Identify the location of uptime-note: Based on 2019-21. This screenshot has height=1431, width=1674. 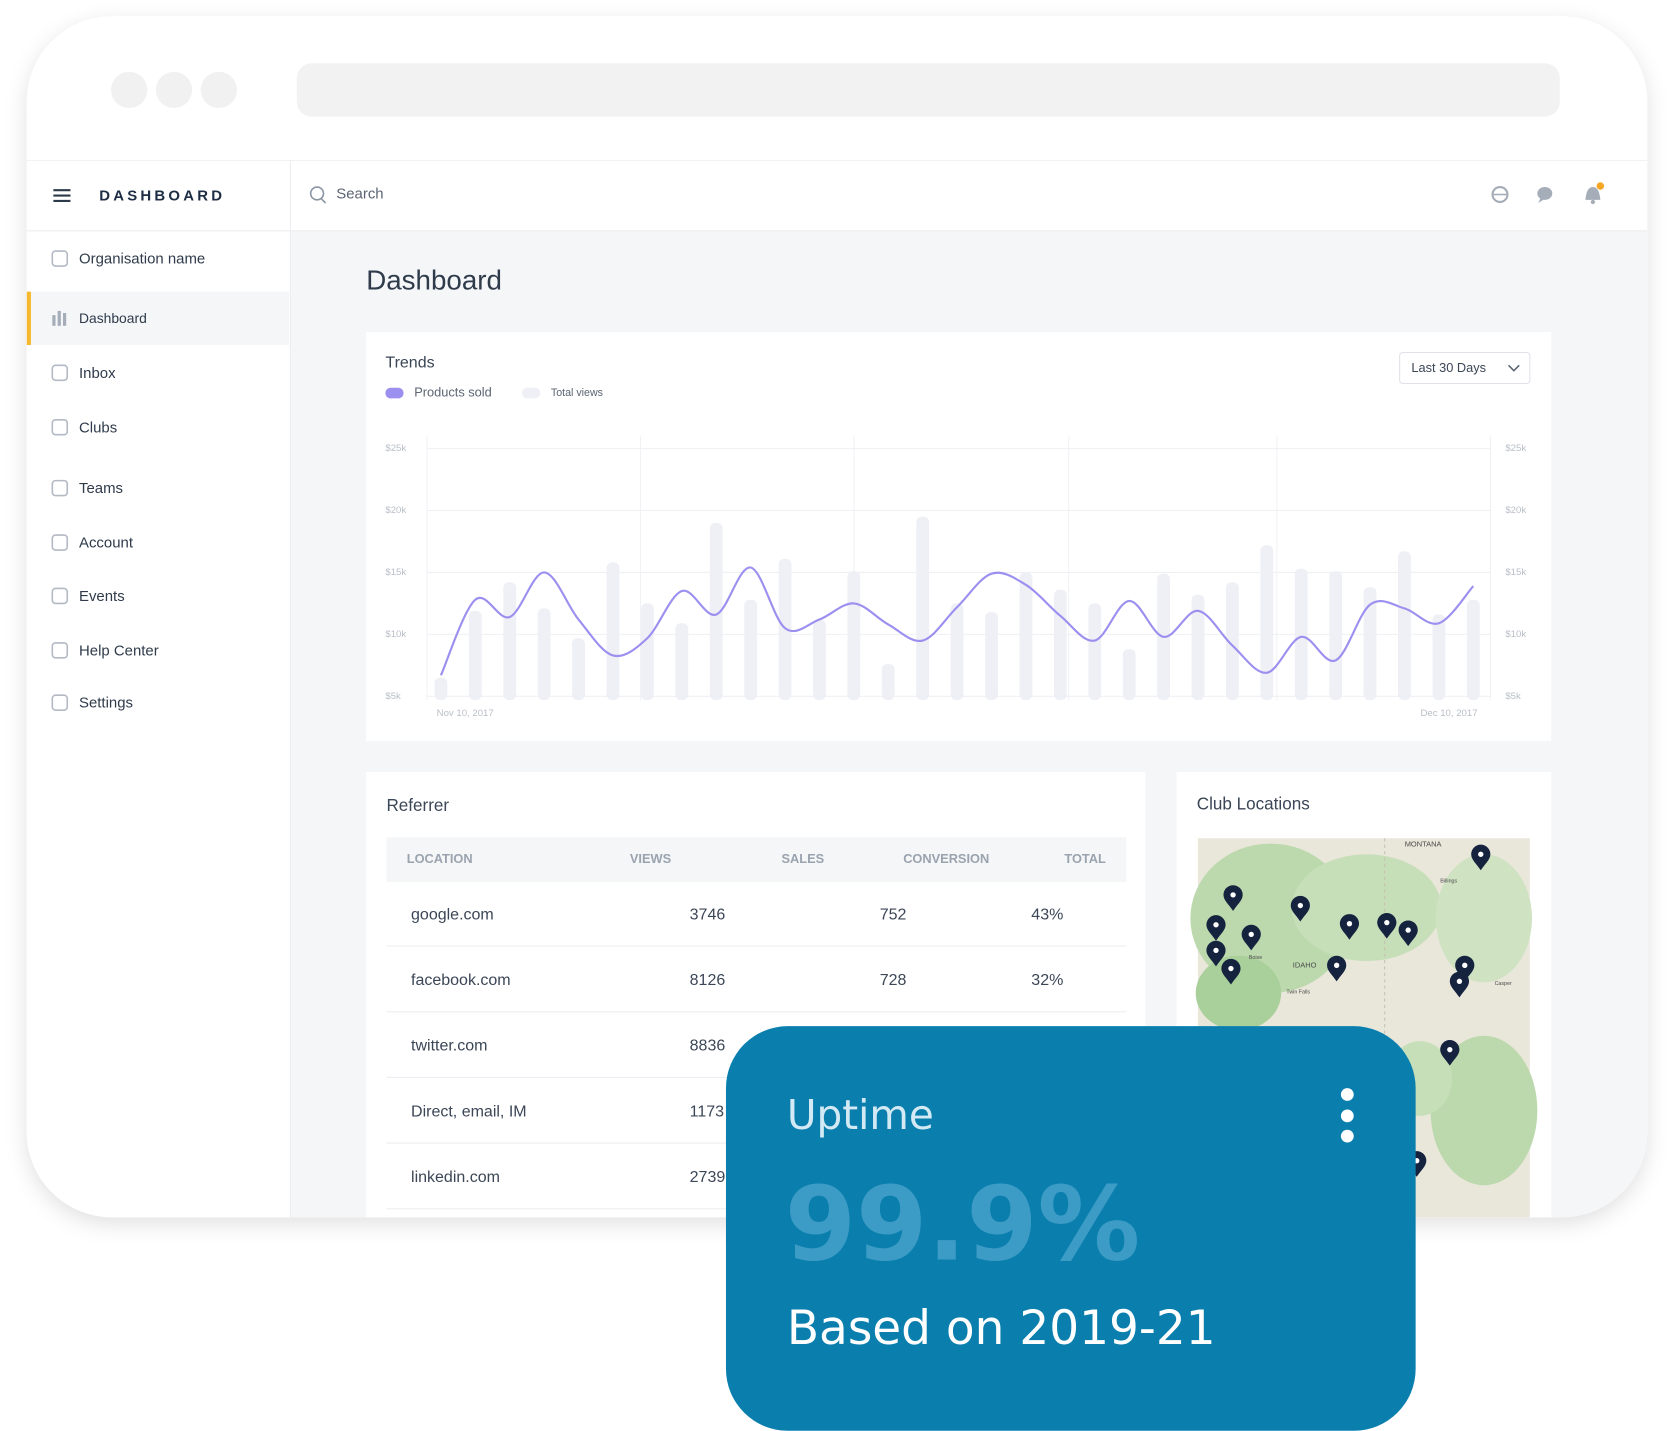
(1001, 1328).